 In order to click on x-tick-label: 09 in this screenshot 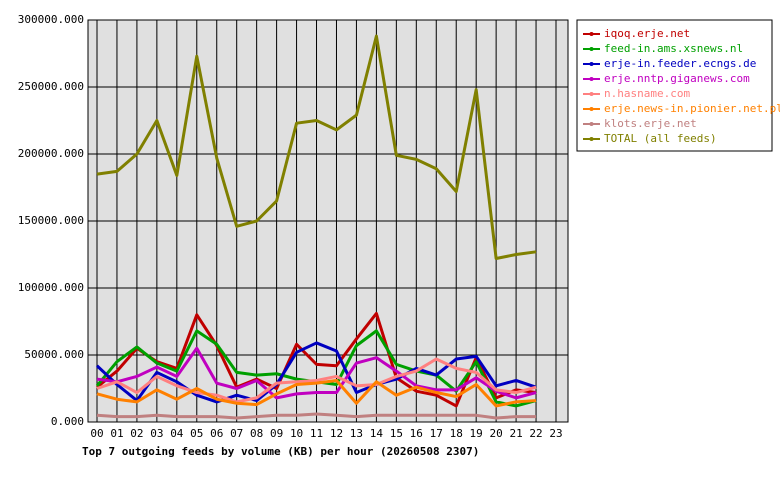, I will do `click(276, 433)`.